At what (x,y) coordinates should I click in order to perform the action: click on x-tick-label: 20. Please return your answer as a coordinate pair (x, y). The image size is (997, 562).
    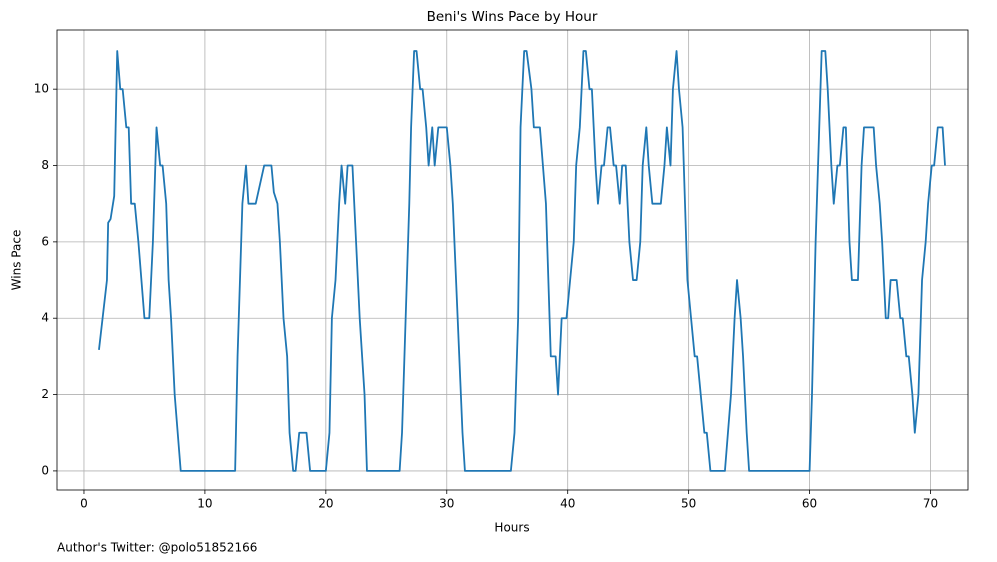
    Looking at the image, I should click on (325, 504).